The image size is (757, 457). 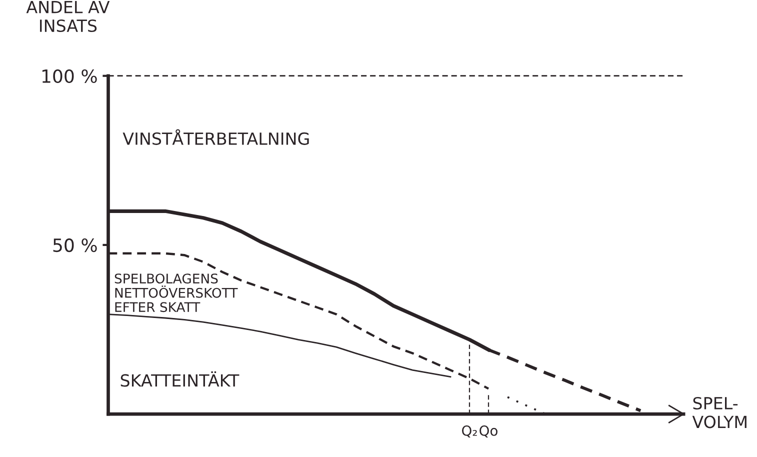 What do you see at coordinates (68, 16) in the screenshot?
I see `y-axis-title: ANDEL AV INSATS` at bounding box center [68, 16].